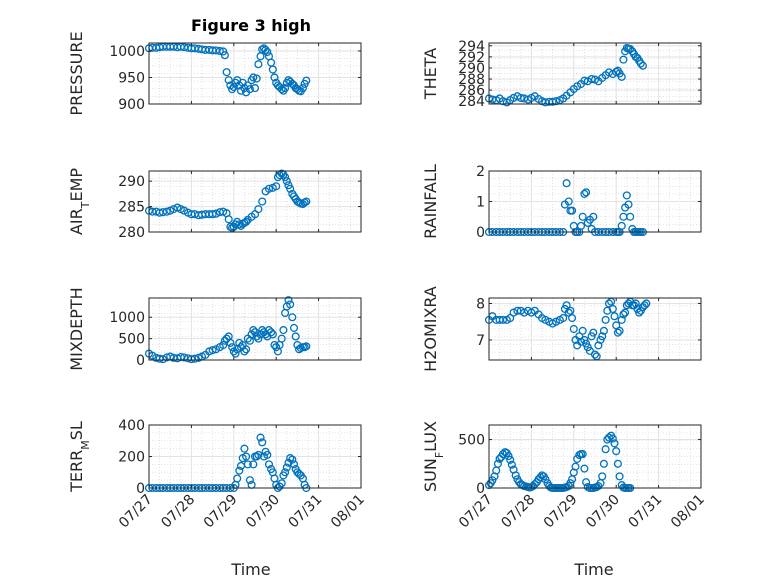  What do you see at coordinates (480, 203) in the screenshot?
I see `y-tick-label: 1` at bounding box center [480, 203].